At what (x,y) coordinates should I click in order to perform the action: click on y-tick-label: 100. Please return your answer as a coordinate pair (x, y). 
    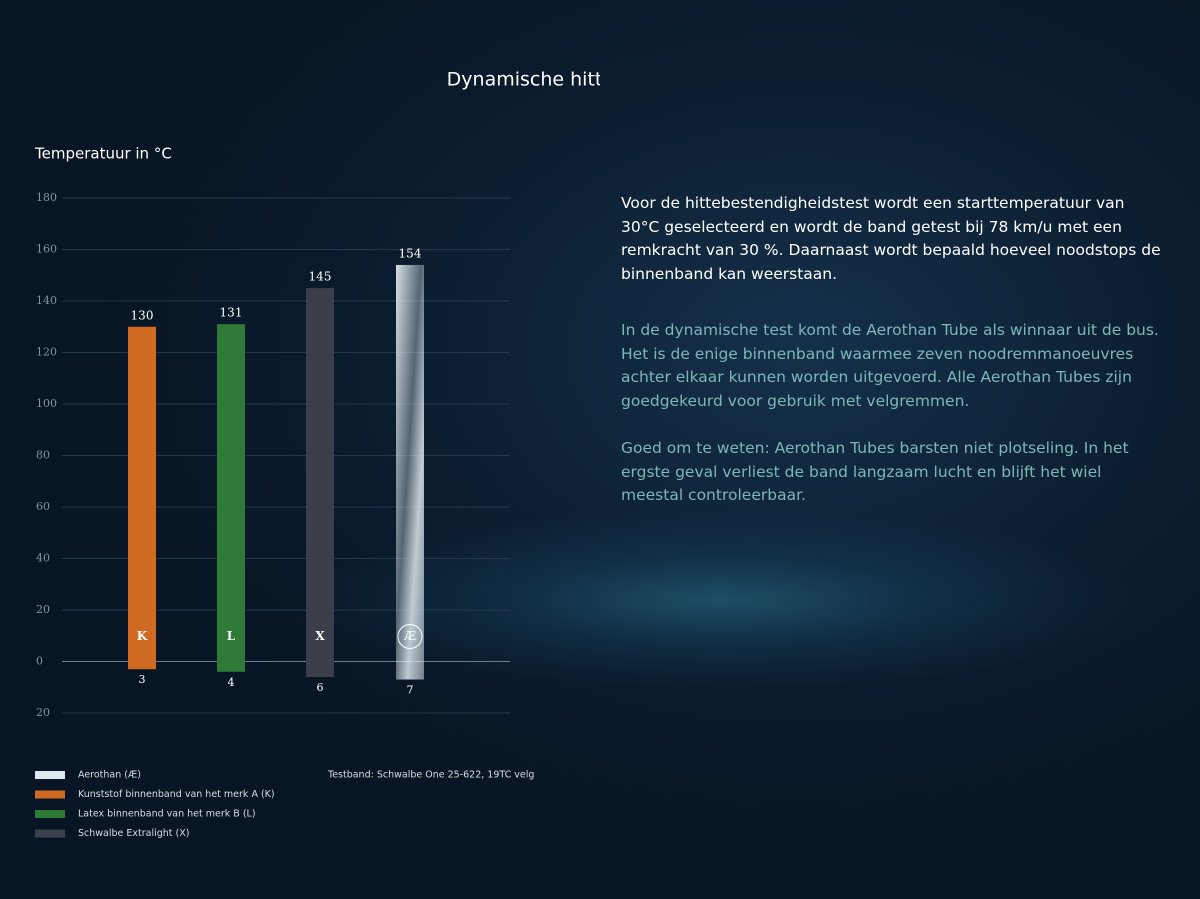
    Looking at the image, I should click on (46, 403).